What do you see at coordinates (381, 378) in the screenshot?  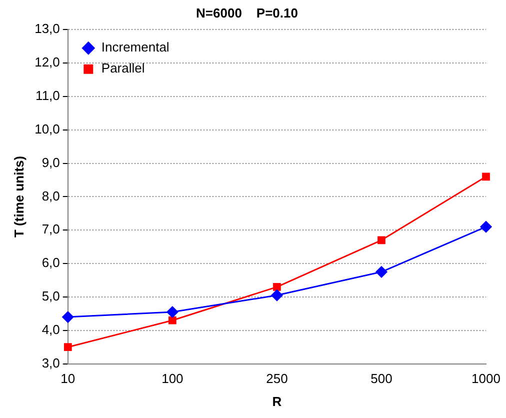 I see `x-tick-label: 500` at bounding box center [381, 378].